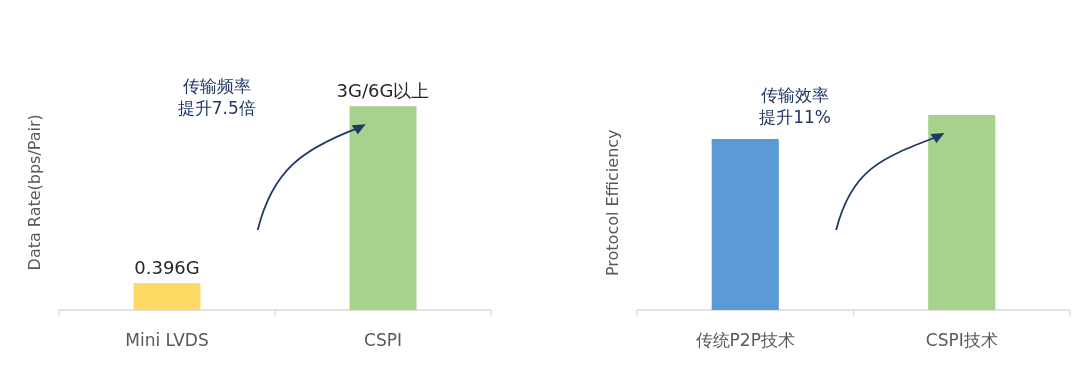 This screenshot has height=366, width=1080. I want to click on annotation: 传输频率提升7.5倍, so click(216, 97).